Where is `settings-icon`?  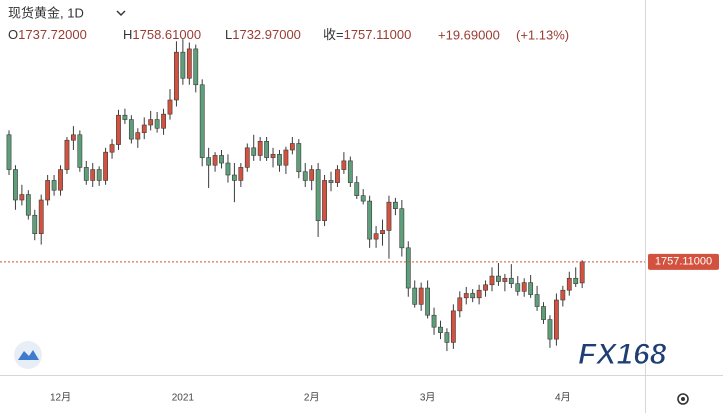 settings-icon is located at coordinates (683, 399).